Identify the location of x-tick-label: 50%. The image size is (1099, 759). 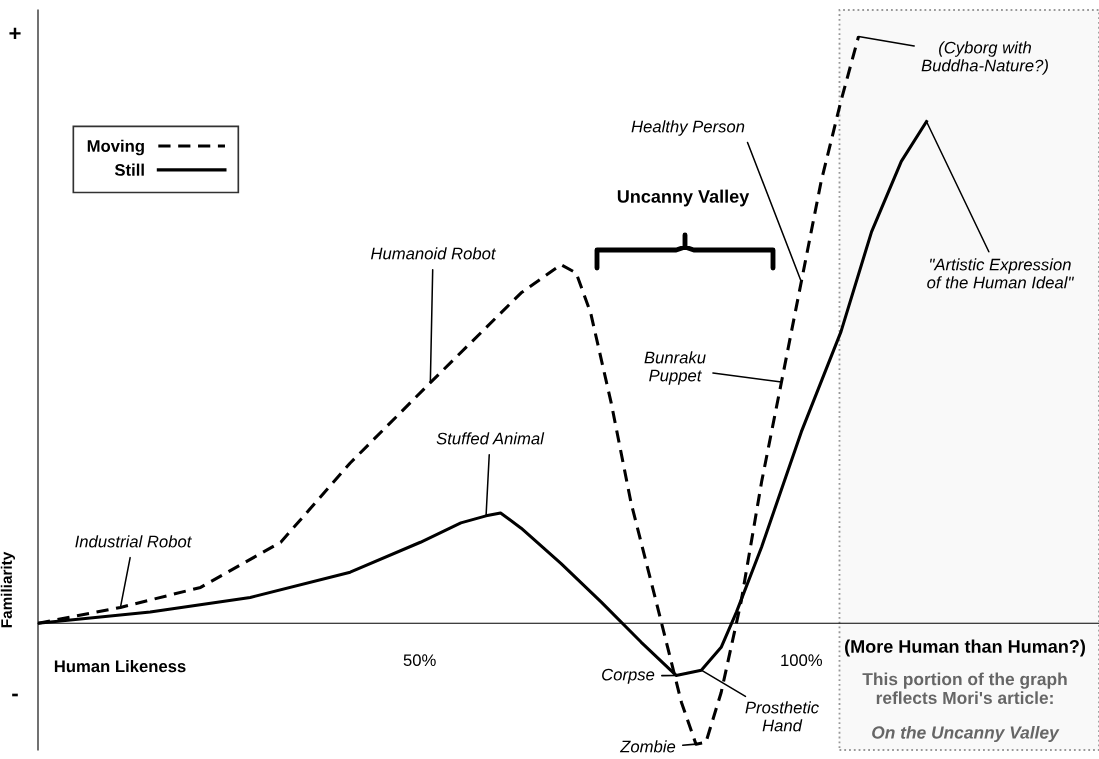
(419, 660).